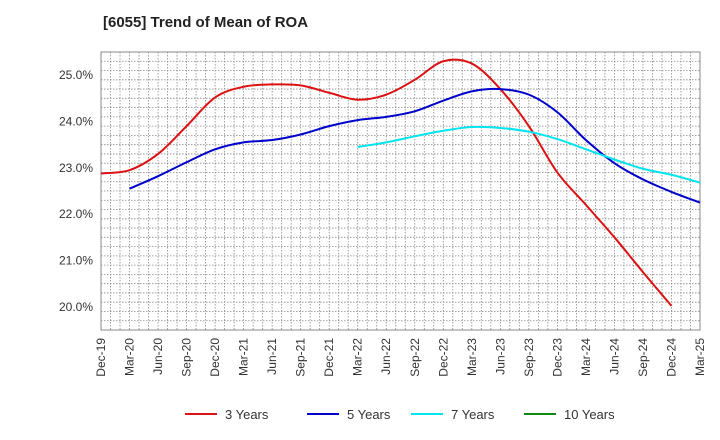  Describe the element at coordinates (130, 357) in the screenshot. I see `x-tick-label: Mar-20` at that location.